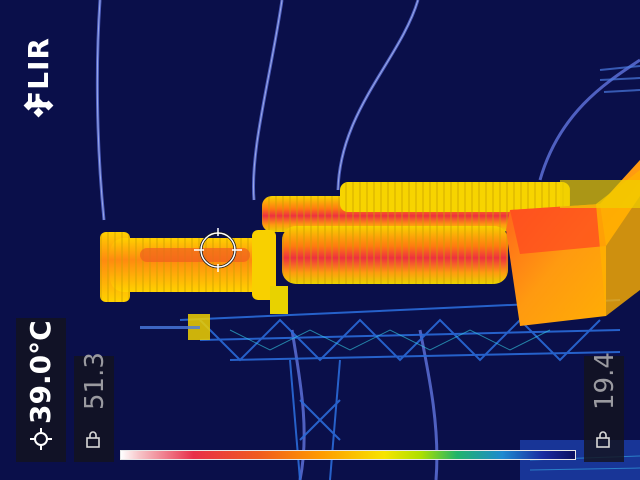 This screenshot has height=480, width=640. I want to click on spot-temperature-value: 39.0°C, so click(40, 372).